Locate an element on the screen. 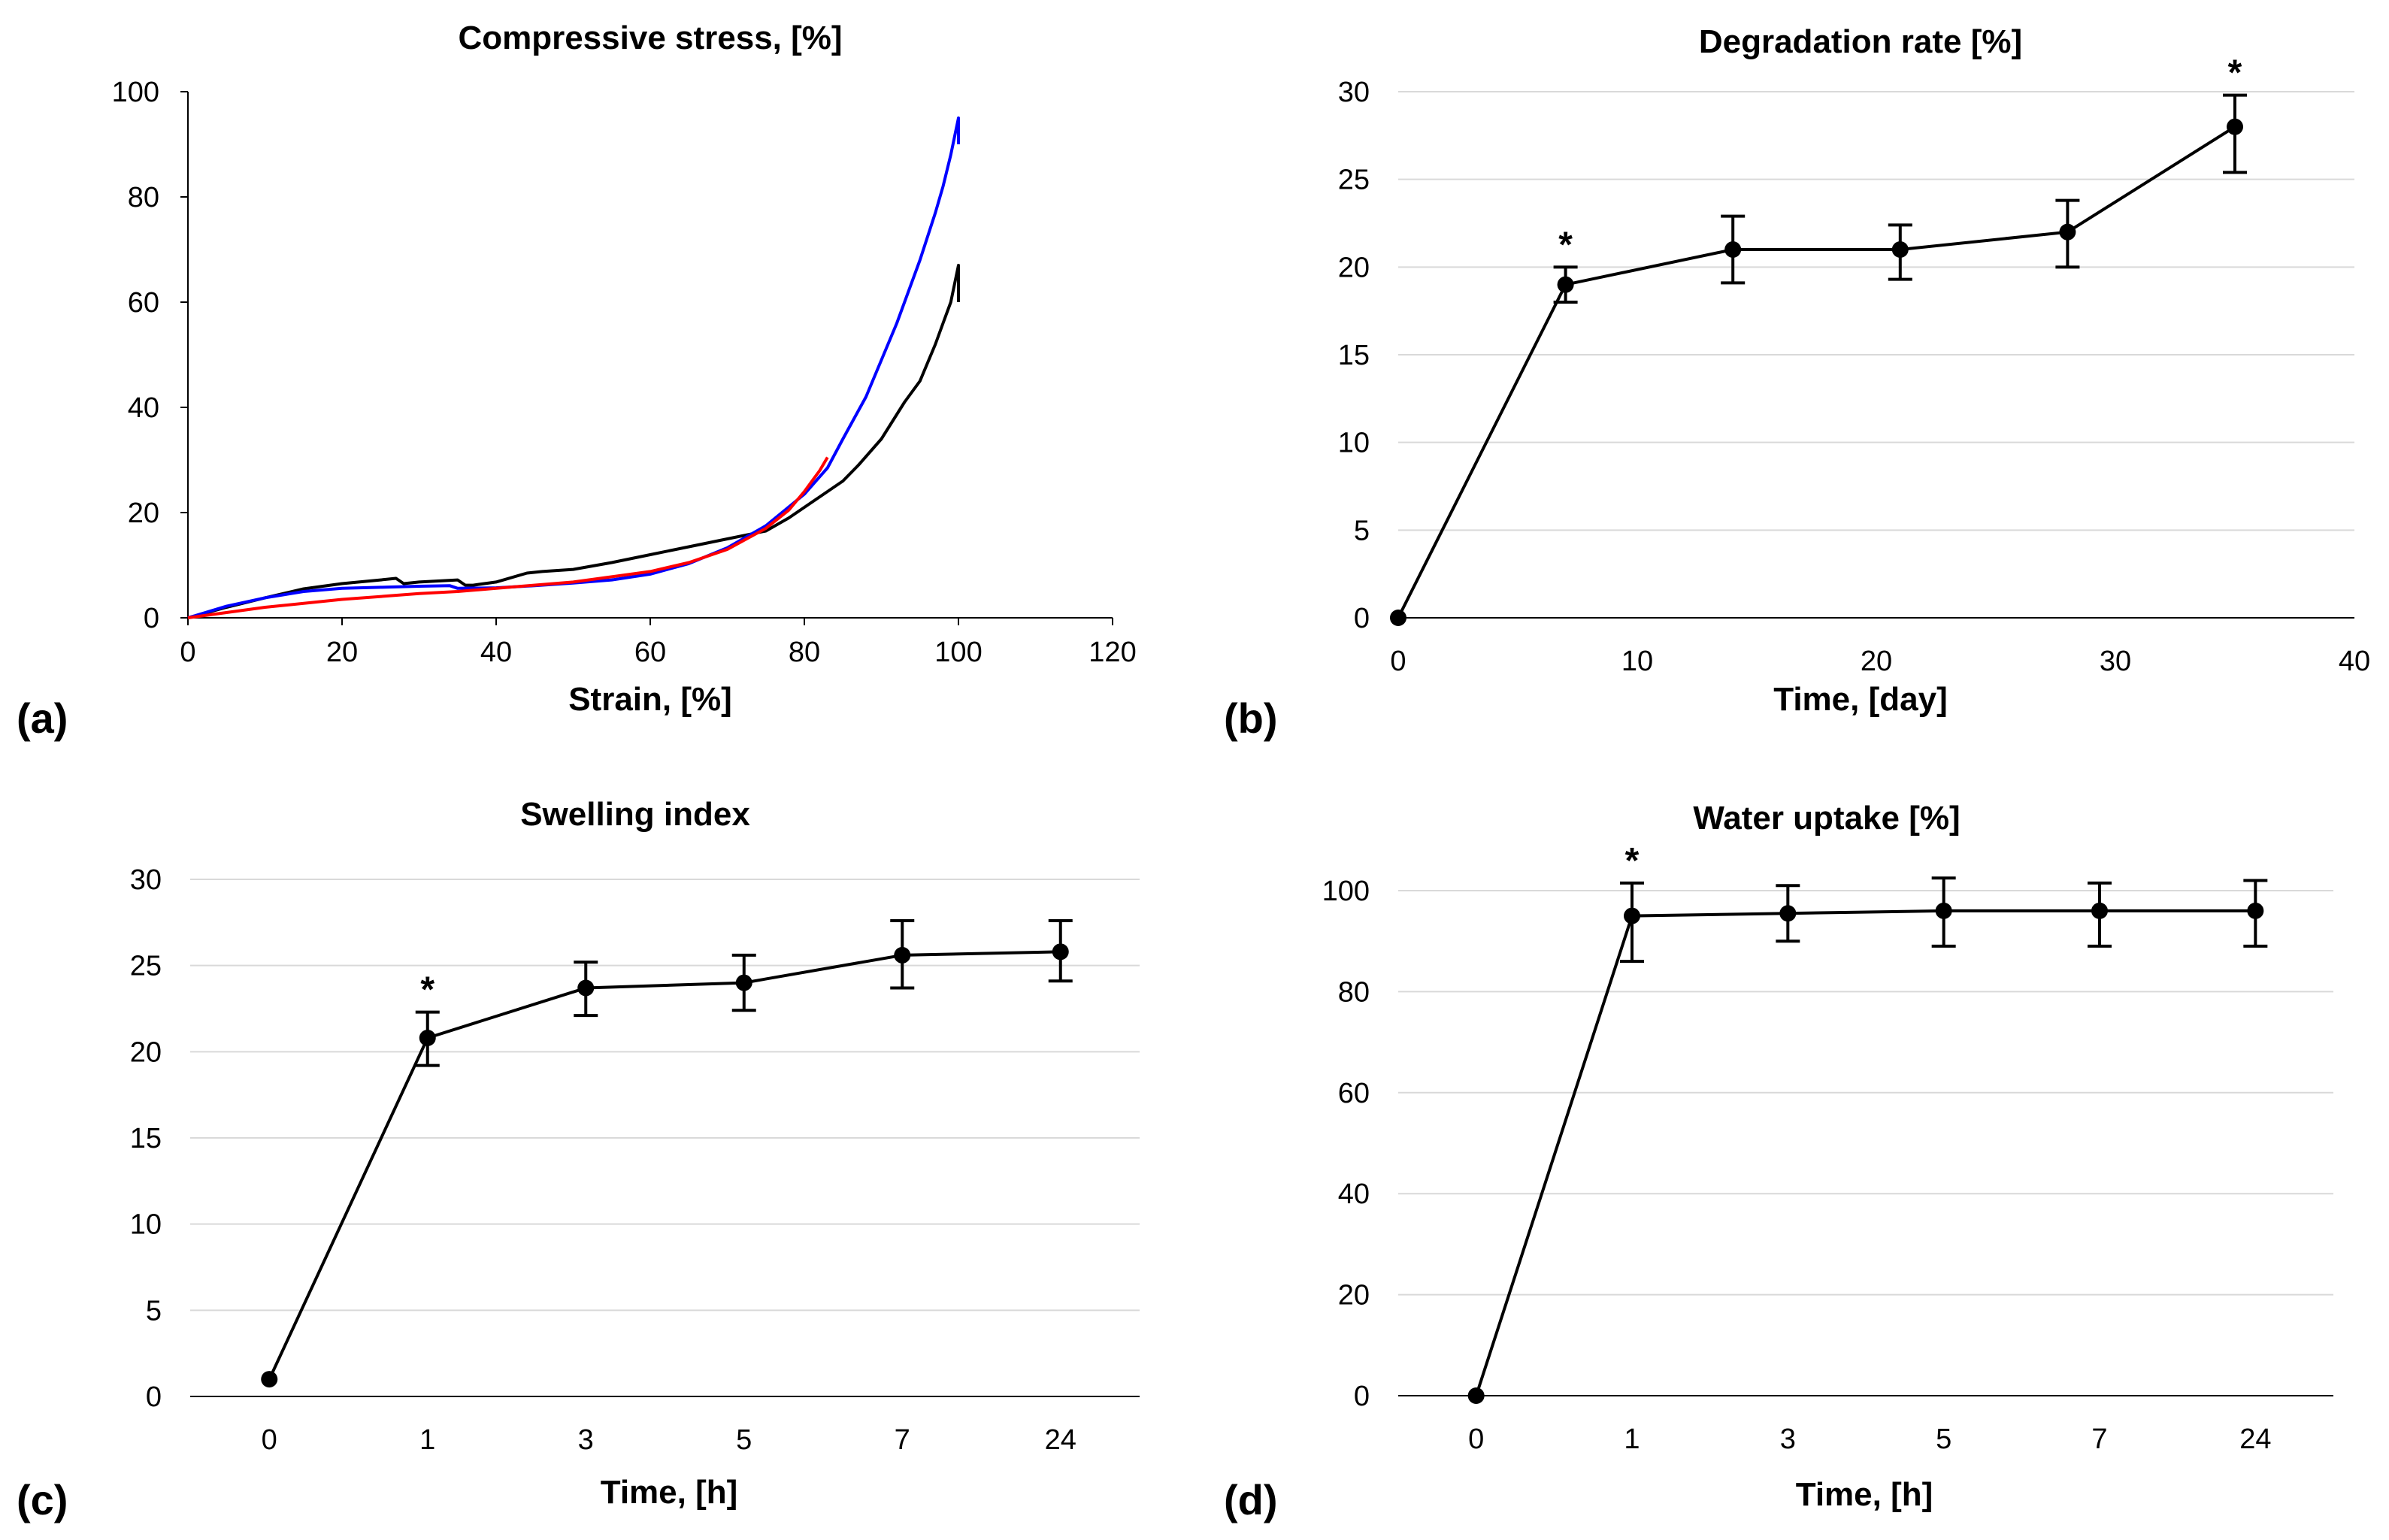 The image size is (2389, 1540). panel-a-x-tick-label: 0 is located at coordinates (187, 652).